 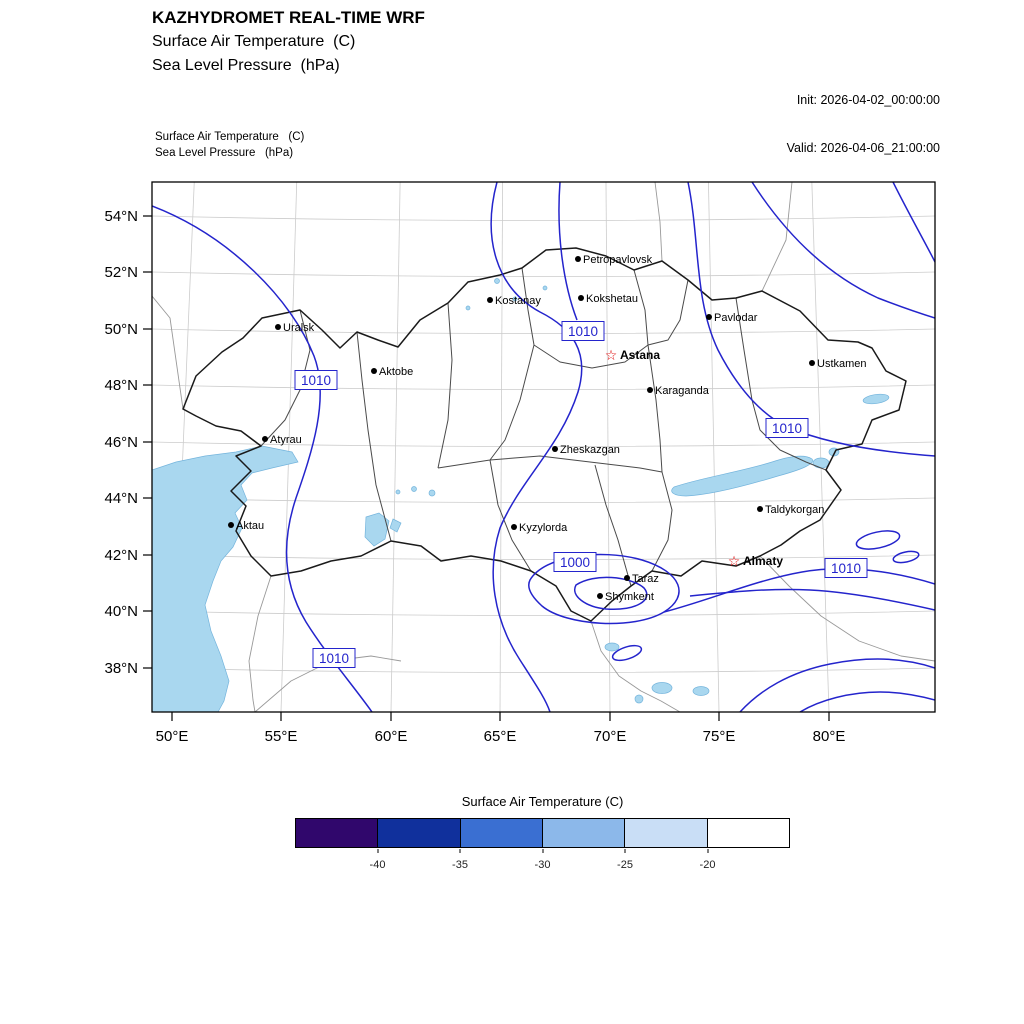 I want to click on isobar-closed-contour, so click(x=906, y=557).